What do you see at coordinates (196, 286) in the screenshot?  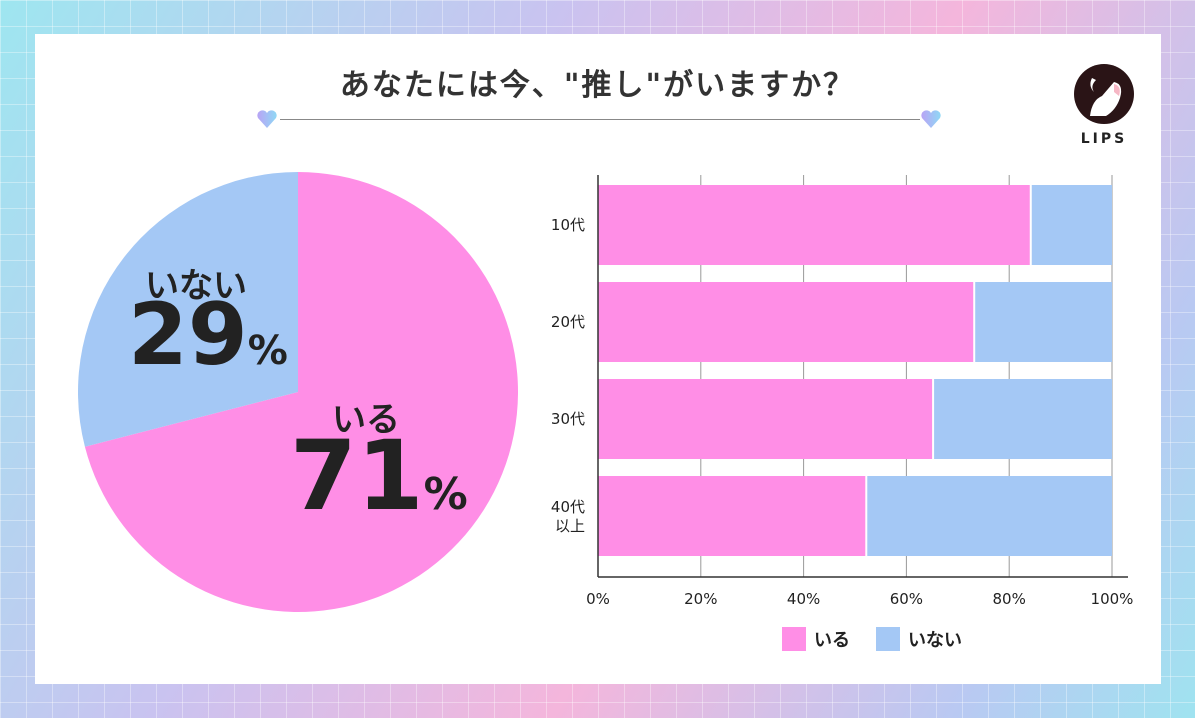 I see `pie-label-inai: いない` at bounding box center [196, 286].